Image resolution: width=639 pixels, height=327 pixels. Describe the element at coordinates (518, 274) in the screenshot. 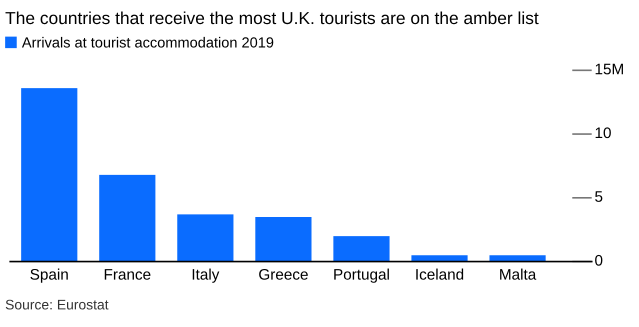

I see `x-tick-label: Malta` at that location.